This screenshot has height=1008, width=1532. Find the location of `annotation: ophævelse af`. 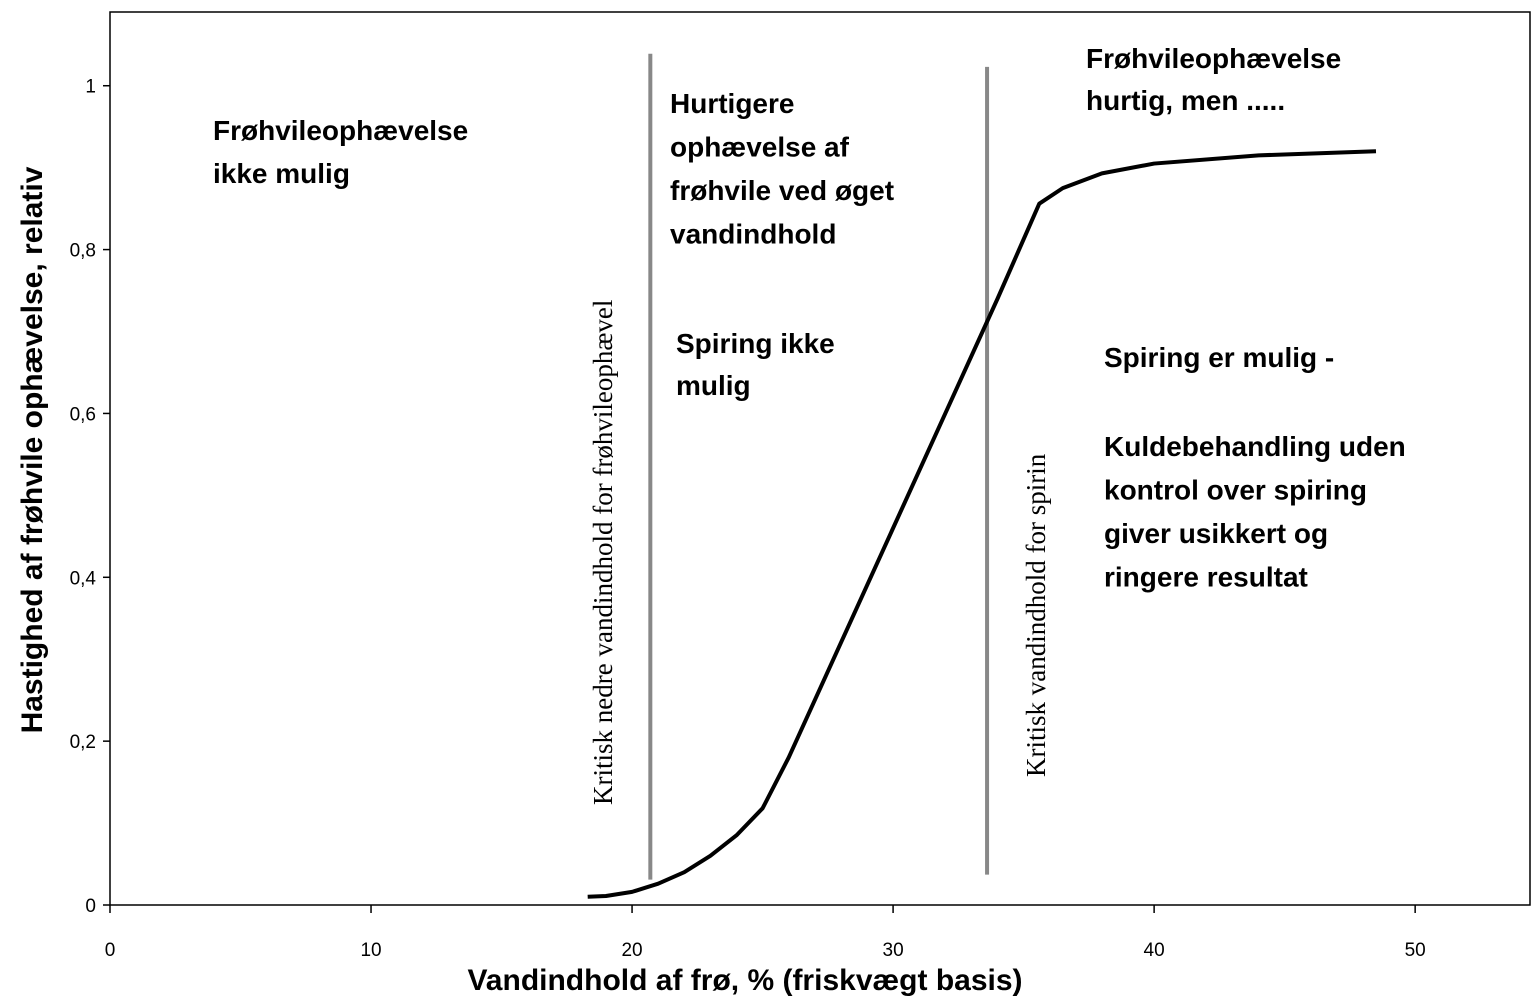

annotation: ophævelse af is located at coordinates (760, 147).